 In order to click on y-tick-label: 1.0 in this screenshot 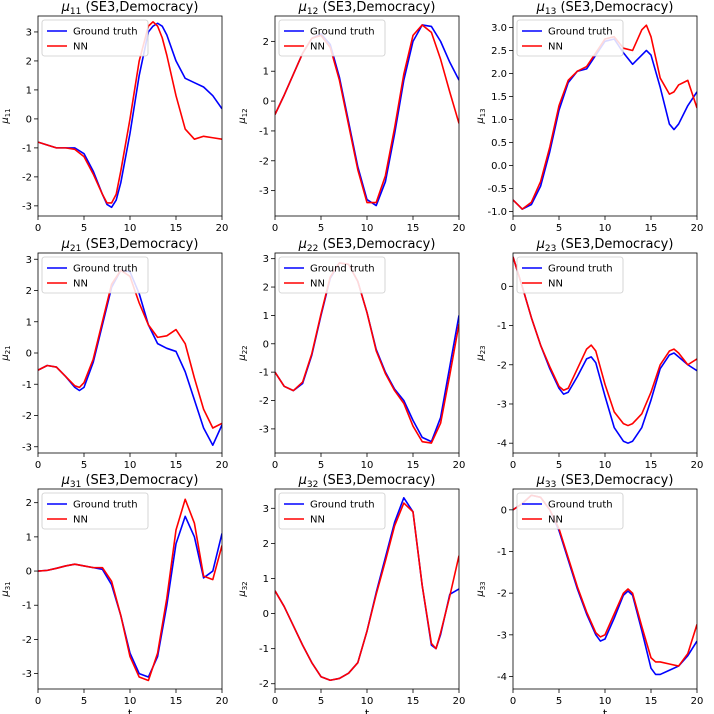, I will do `click(499, 120)`.